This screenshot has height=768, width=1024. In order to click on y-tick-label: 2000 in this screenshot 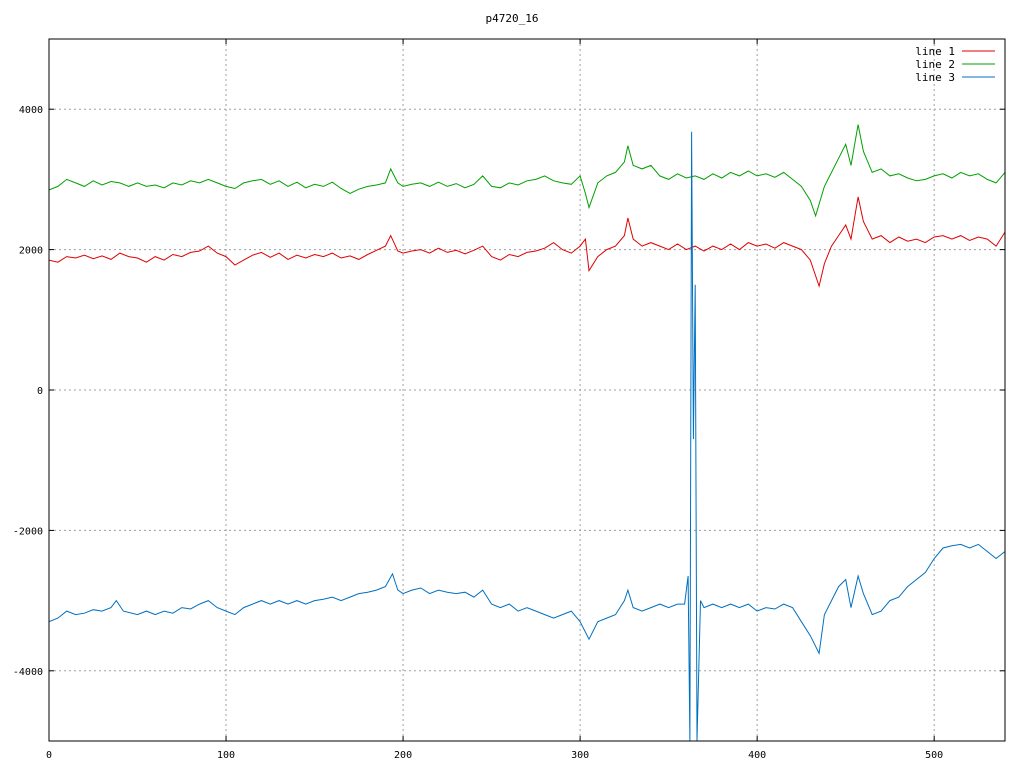, I will do `click(31, 251)`.